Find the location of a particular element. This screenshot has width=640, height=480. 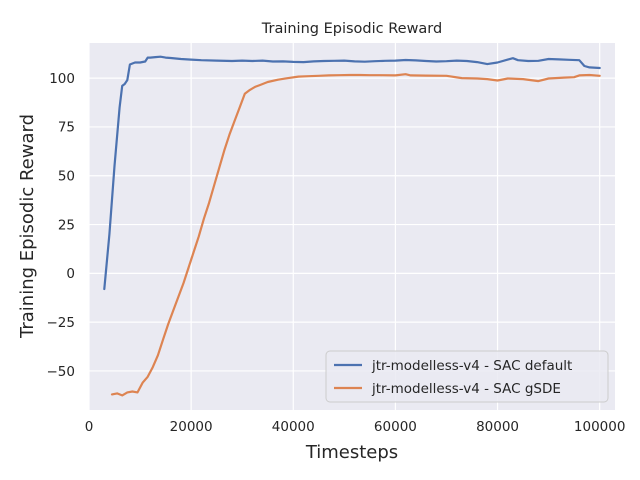

legend-box is located at coordinates (467, 376).